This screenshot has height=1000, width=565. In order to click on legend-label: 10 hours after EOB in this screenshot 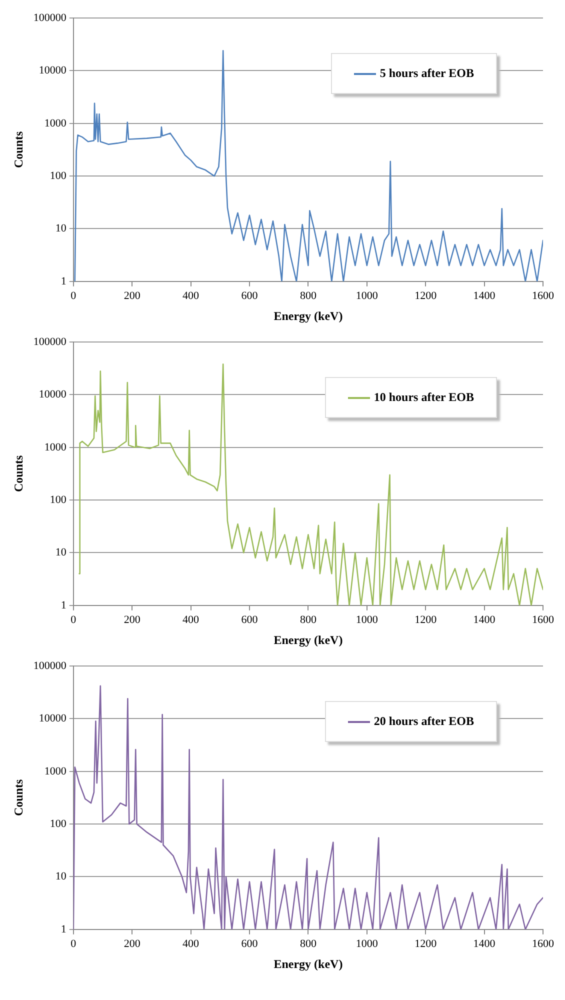, I will do `click(424, 397)`.